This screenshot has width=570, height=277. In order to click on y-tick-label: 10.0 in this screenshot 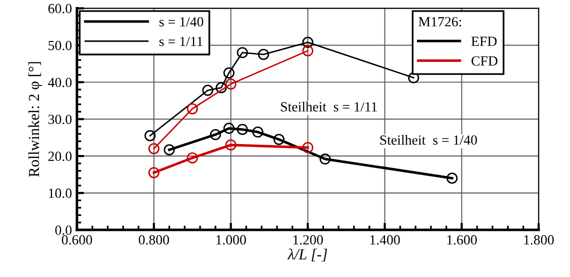, I will do `click(60, 193)`.